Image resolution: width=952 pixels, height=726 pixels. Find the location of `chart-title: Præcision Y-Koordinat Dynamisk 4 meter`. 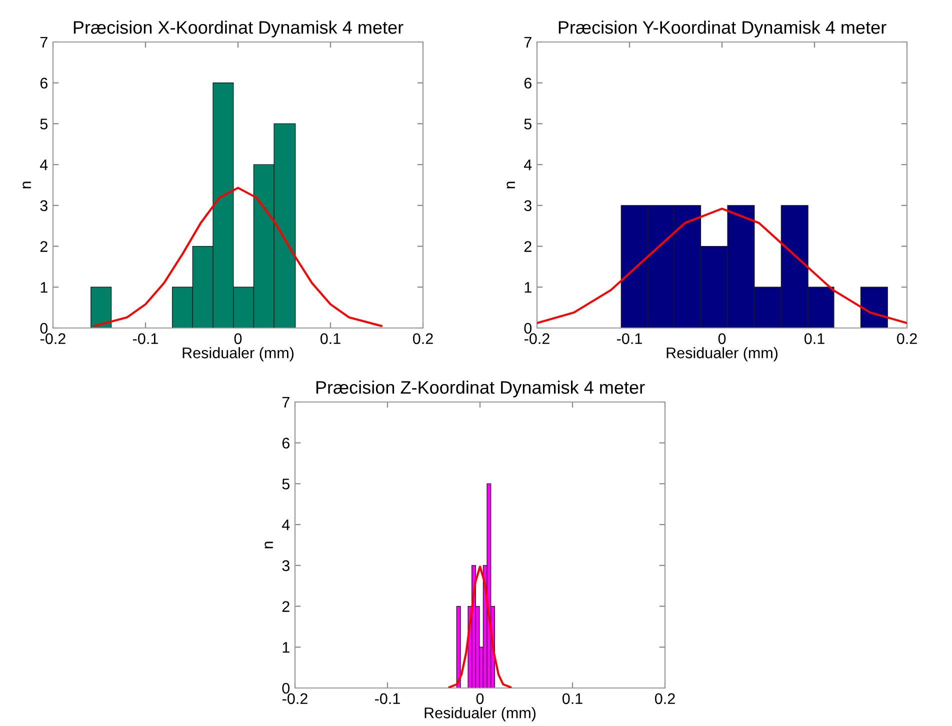

chart-title: Præcision Y-Koordinat Dynamisk 4 meter is located at coordinates (722, 29).